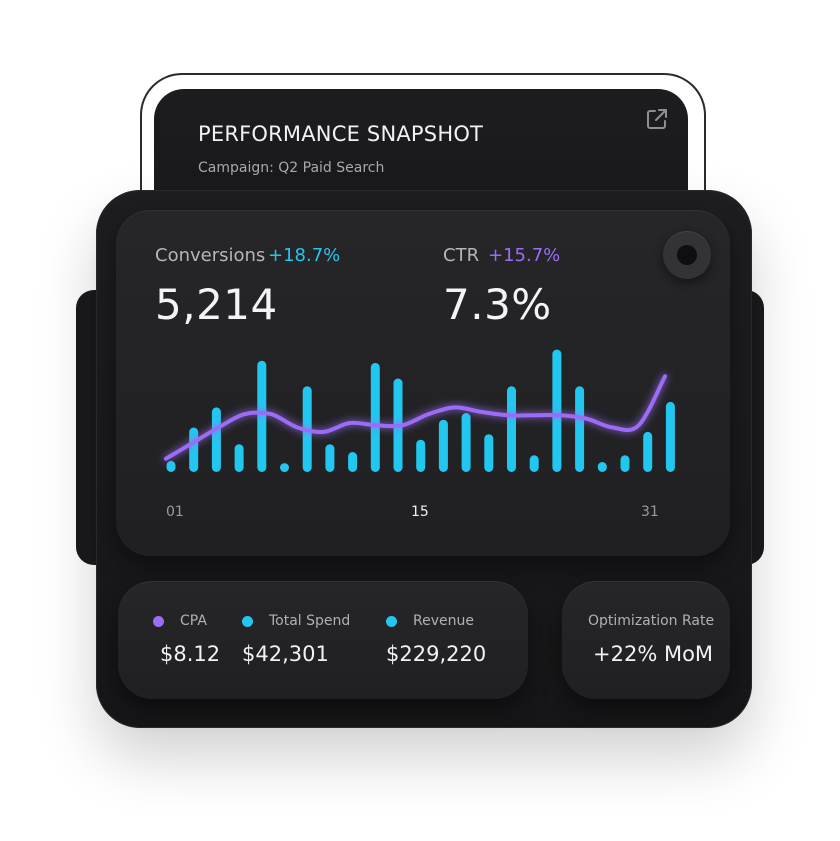 The image size is (840, 841). What do you see at coordinates (285, 654) in the screenshot?
I see `total-spend-value: $42,301` at bounding box center [285, 654].